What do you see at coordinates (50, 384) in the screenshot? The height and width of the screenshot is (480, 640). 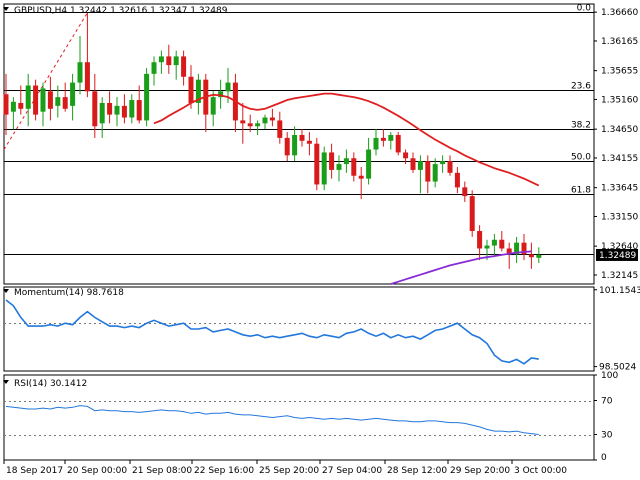 I see `rsi-title: RSI(14) 30.1412` at bounding box center [50, 384].